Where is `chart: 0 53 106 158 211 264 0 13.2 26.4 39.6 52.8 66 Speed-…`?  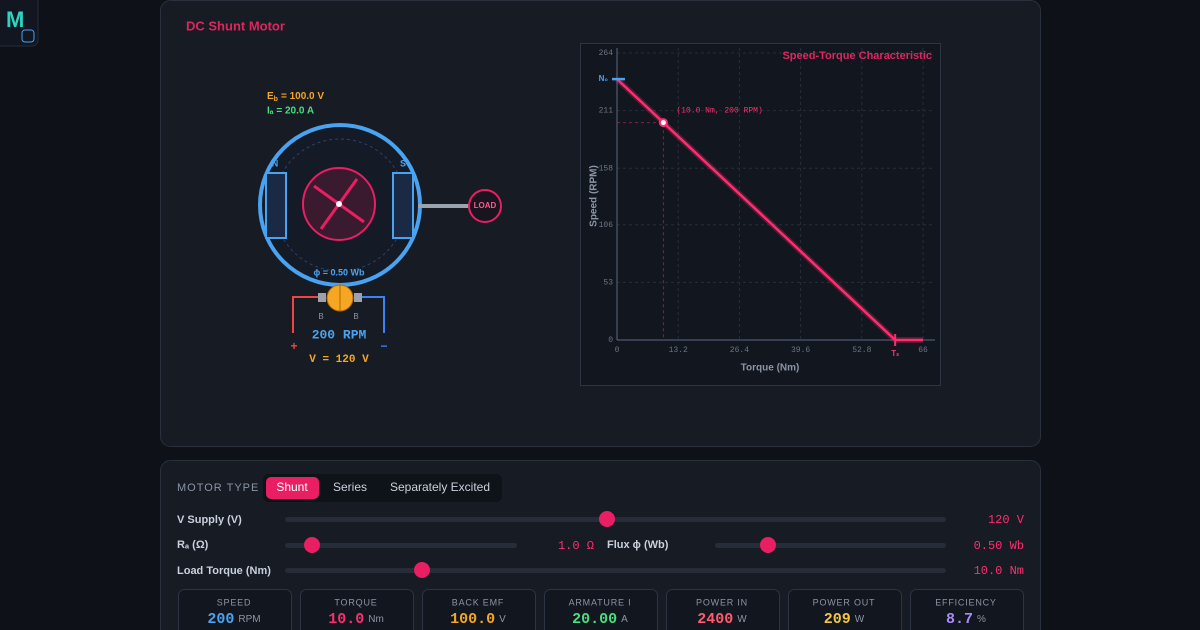 chart: 0 53 106 158 211 264 0 13.2 26.4 39.6 52.8 66 Speed-… is located at coordinates (762, 211).